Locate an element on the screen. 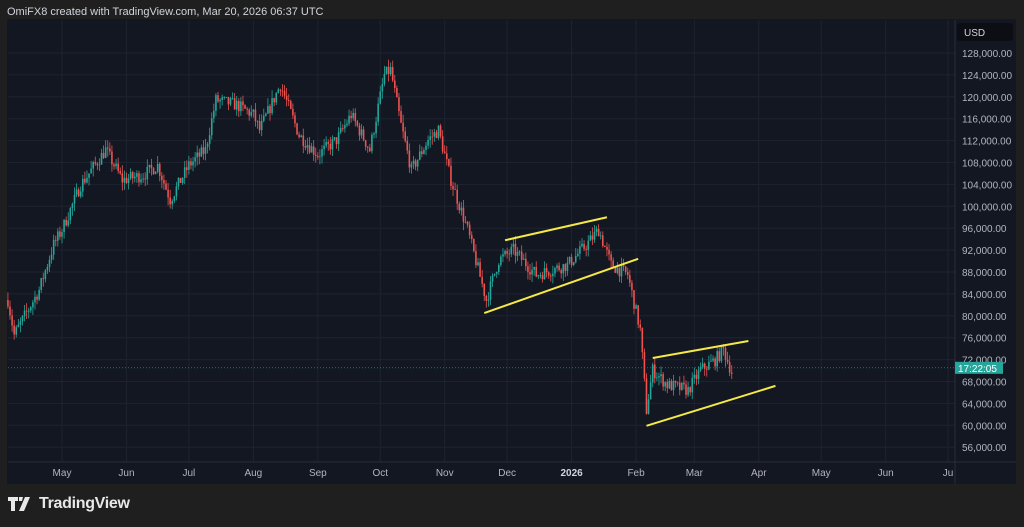  y-tick-label: 56,000.00 is located at coordinates (984, 448).